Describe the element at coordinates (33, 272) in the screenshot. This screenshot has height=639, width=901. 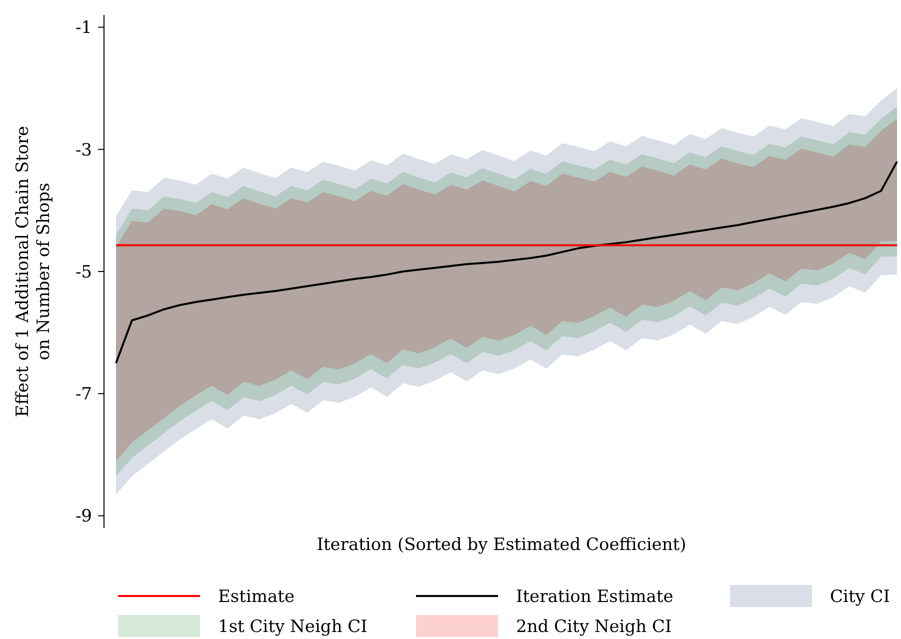
I see `y-axis-title: Effect of 1 Additional Chain Store on Number of Shops` at that location.